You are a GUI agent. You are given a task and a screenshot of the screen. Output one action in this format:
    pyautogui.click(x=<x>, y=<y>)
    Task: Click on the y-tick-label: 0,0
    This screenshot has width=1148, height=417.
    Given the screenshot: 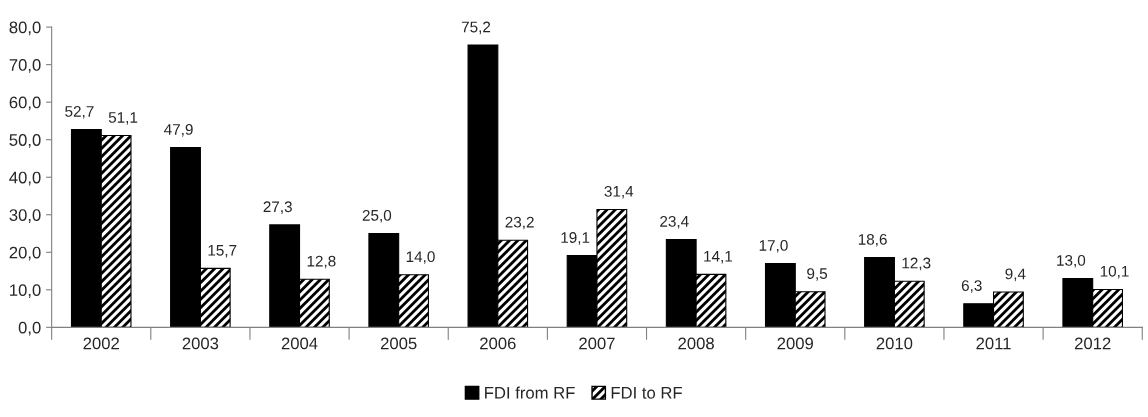 What is the action you would take?
    pyautogui.click(x=29, y=328)
    